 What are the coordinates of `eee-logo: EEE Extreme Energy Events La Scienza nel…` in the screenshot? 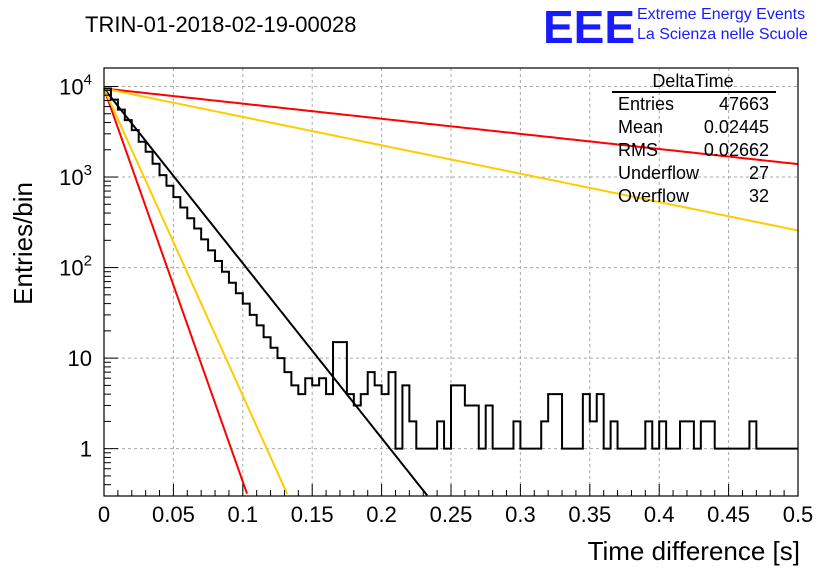 It's located at (675, 27).